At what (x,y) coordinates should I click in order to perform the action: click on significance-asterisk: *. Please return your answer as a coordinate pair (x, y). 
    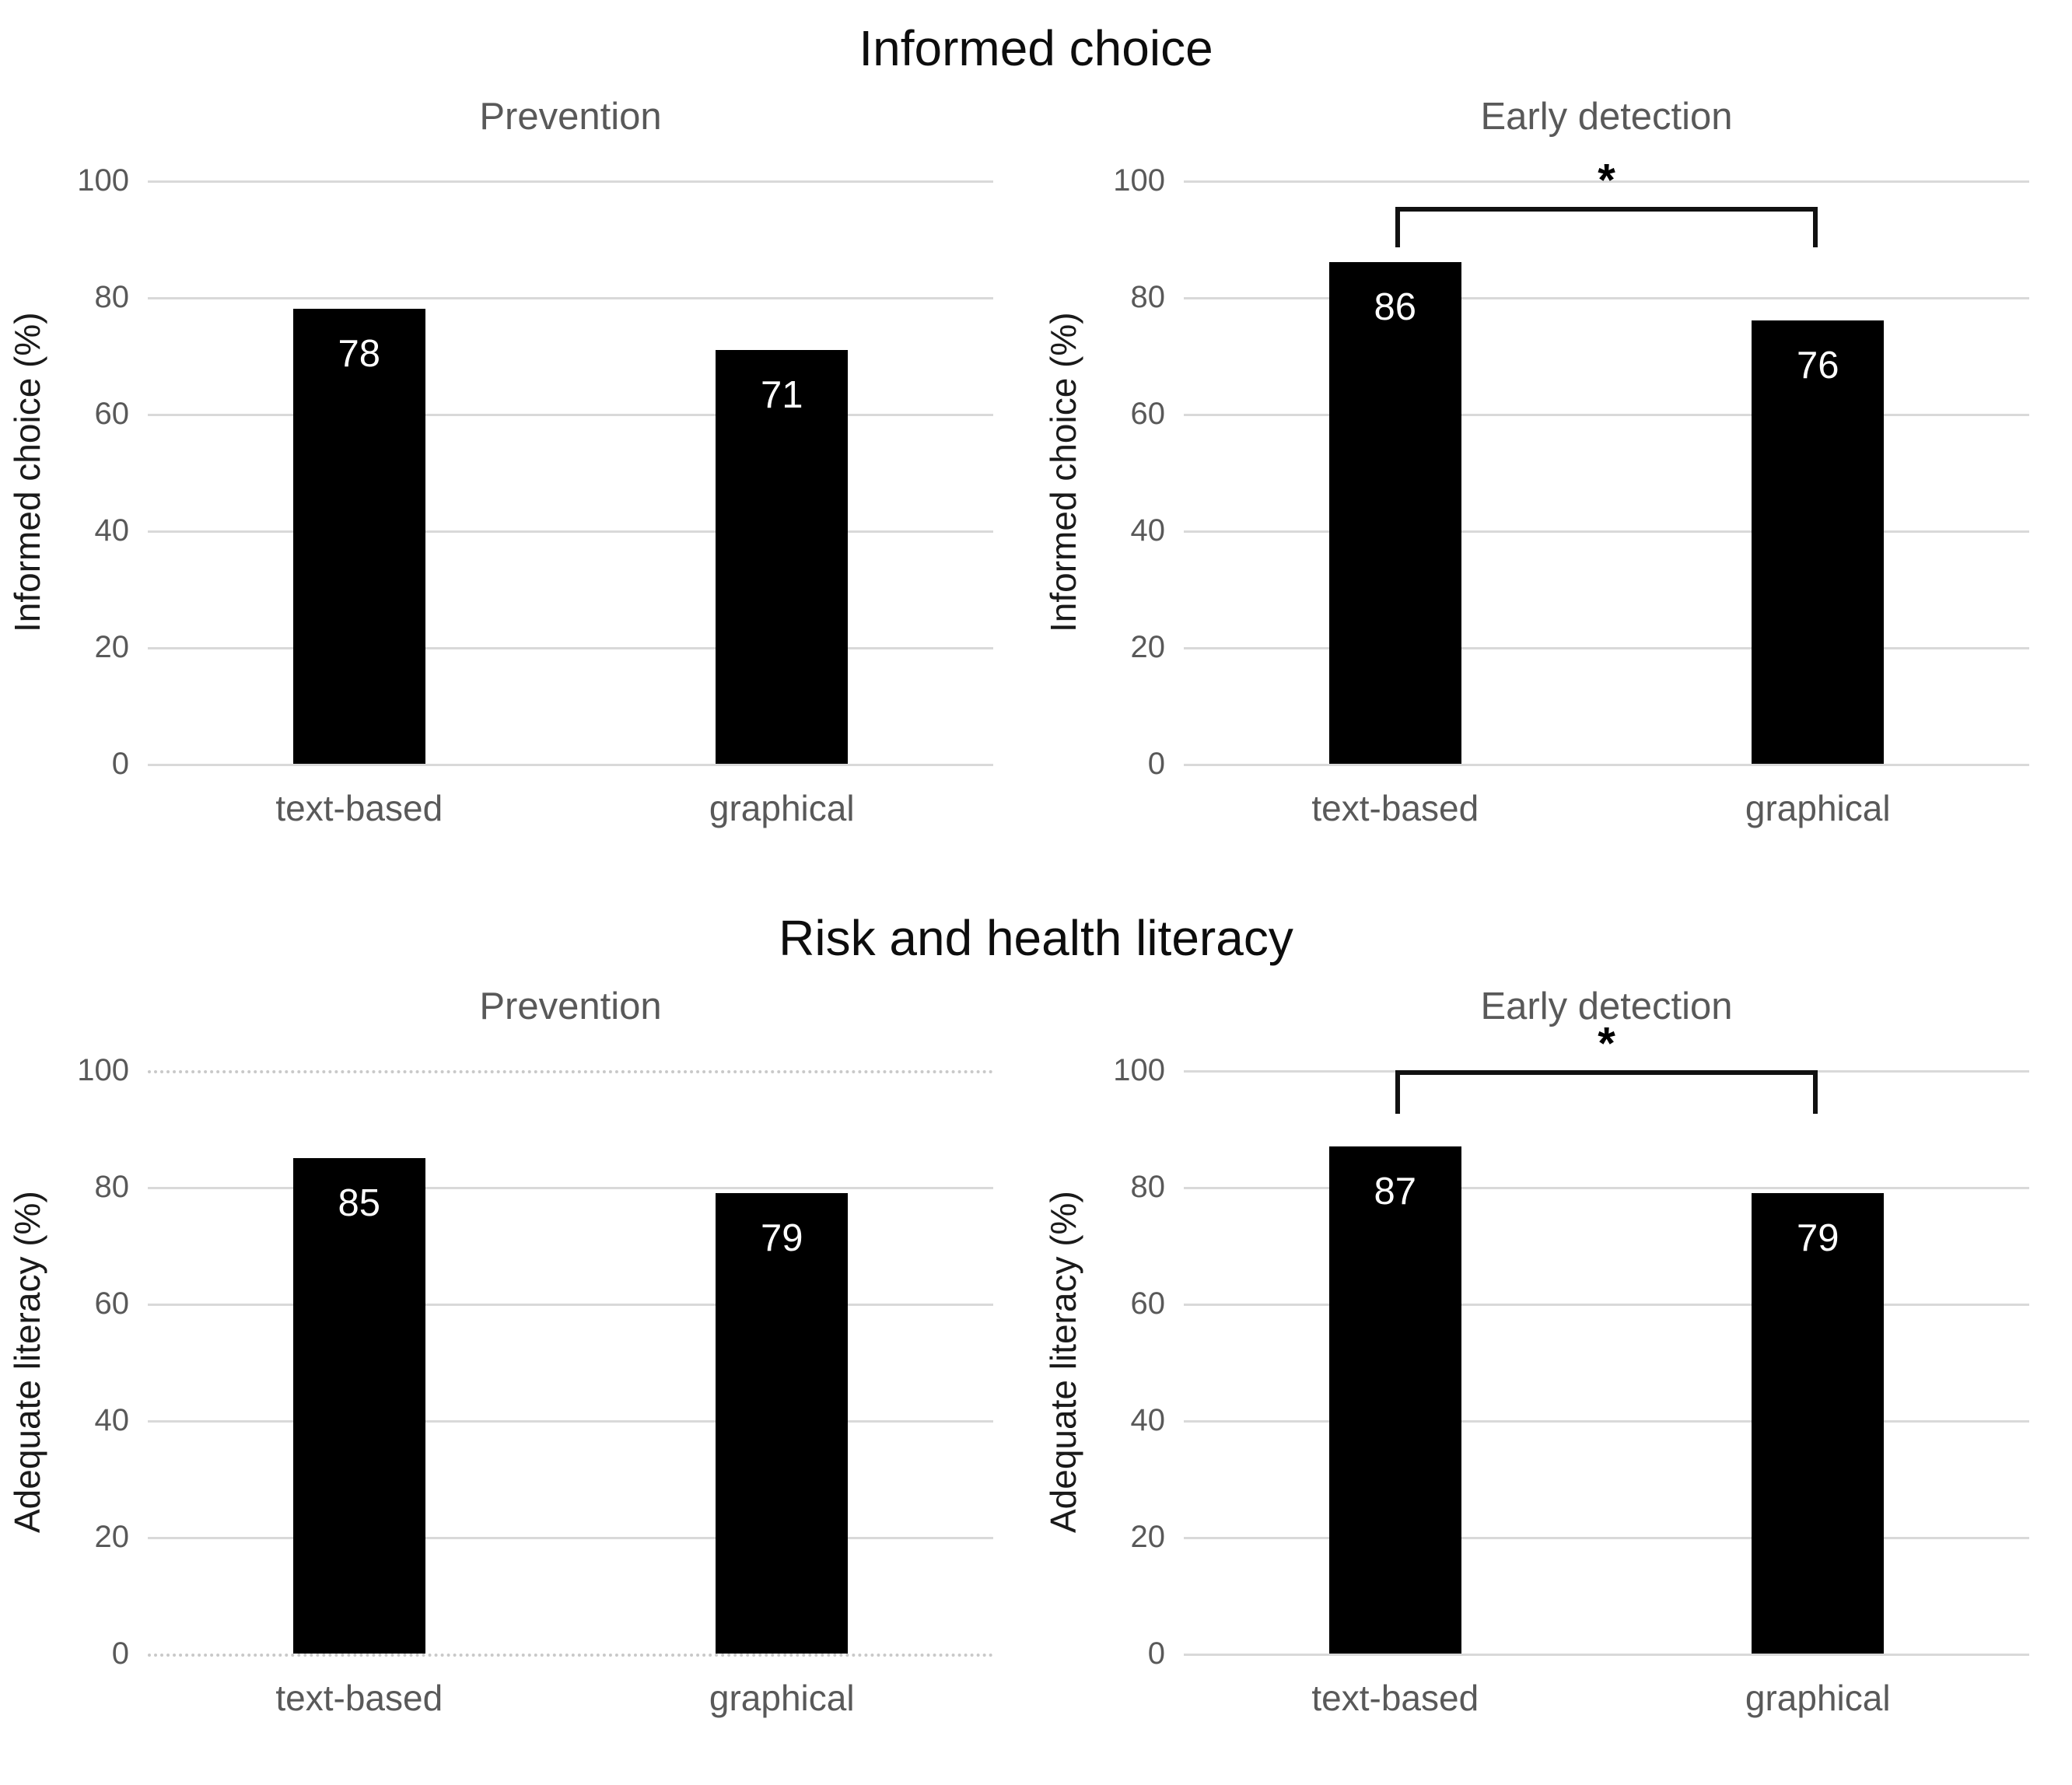
    Looking at the image, I should click on (1606, 180).